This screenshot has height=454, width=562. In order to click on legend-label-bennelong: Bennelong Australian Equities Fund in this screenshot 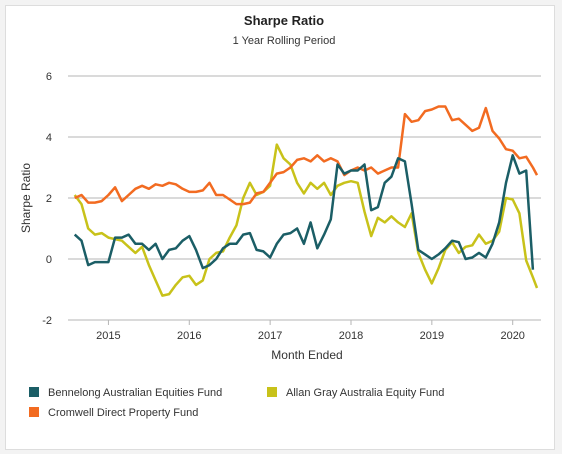, I will do `click(135, 393)`.